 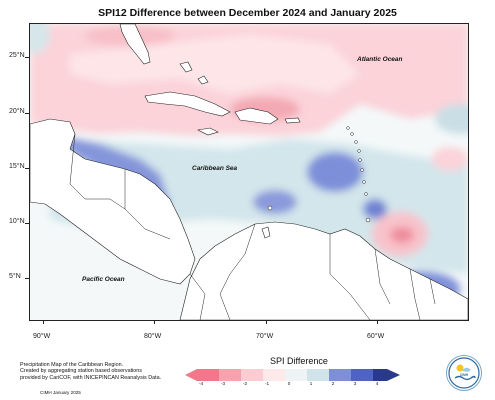 I want to click on lesser-antilles, so click(x=319, y=174).